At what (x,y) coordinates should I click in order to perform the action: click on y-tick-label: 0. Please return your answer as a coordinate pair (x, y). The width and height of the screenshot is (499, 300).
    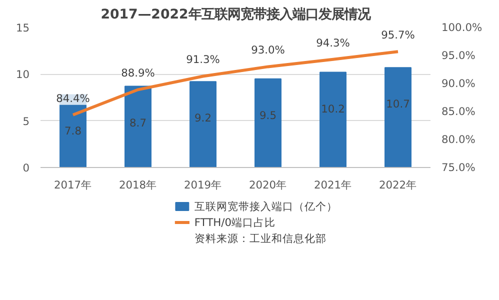
    Looking at the image, I should click on (26, 168).